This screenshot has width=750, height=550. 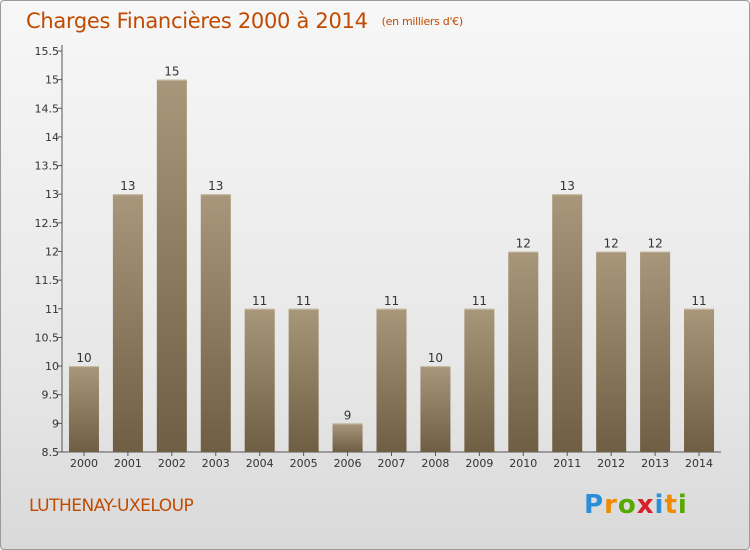 I want to click on y-tick-label: 13, so click(x=52, y=194).